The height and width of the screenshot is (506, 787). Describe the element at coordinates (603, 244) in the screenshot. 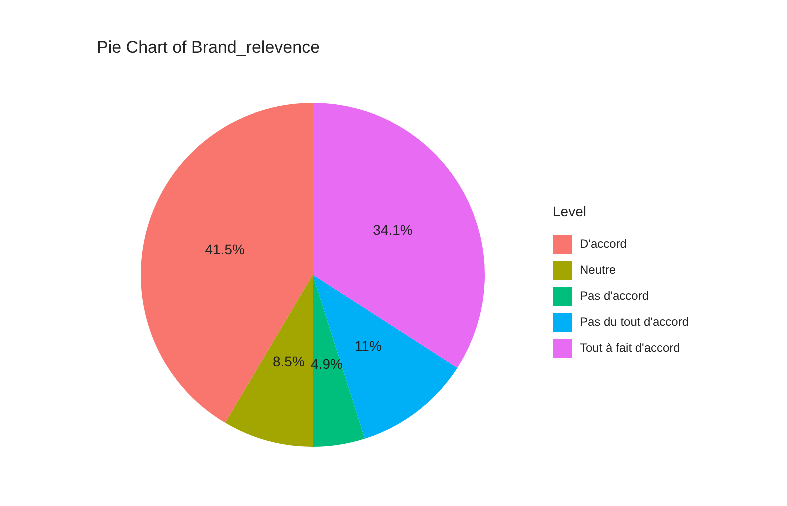

I see `legend-label: D'accord` at that location.